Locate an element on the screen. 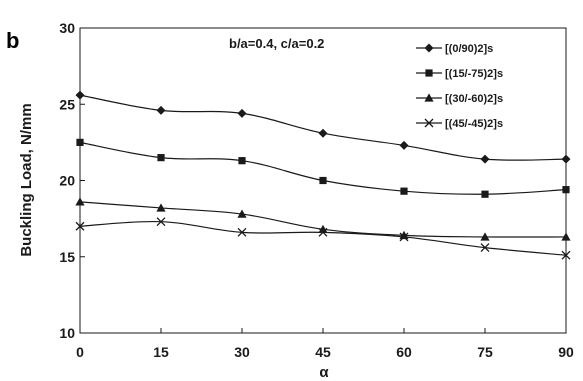 The width and height of the screenshot is (583, 381). legend-entry: [(45/-45)2]s is located at coordinates (459, 124).